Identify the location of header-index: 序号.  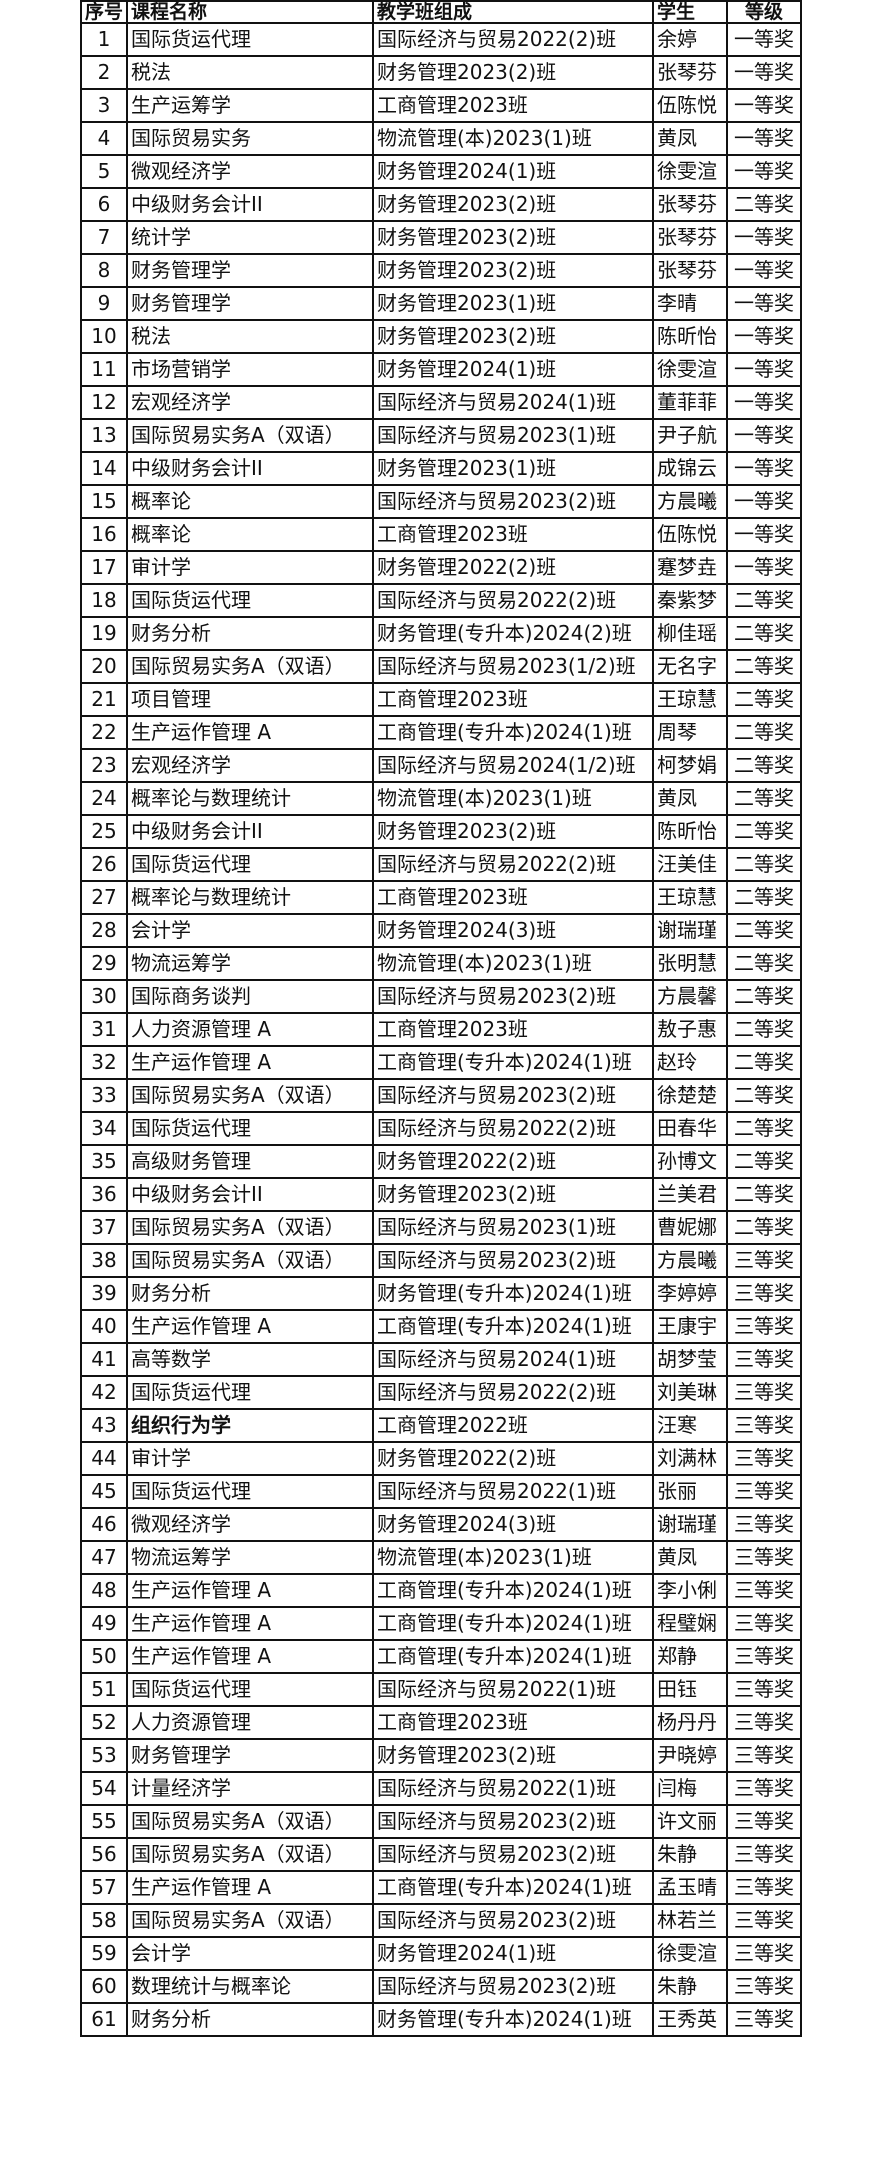
(104, 12).